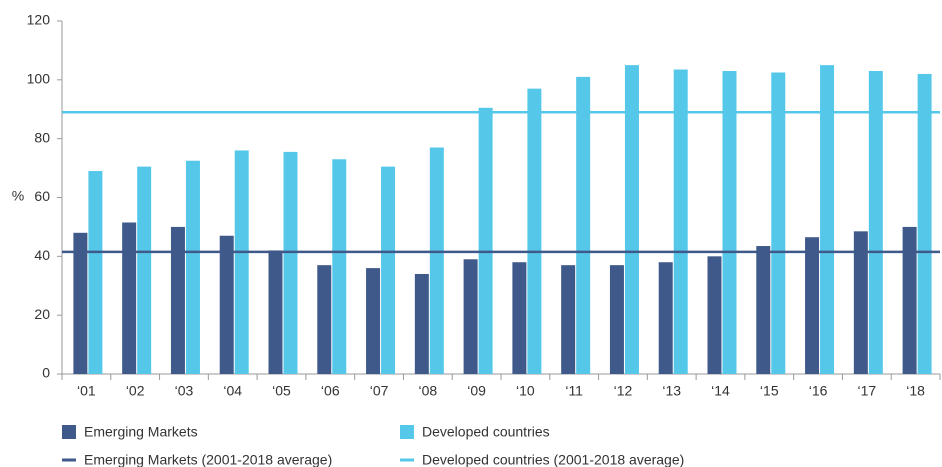 The height and width of the screenshot is (467, 942). I want to click on y-tick-label: 0, so click(46, 373).